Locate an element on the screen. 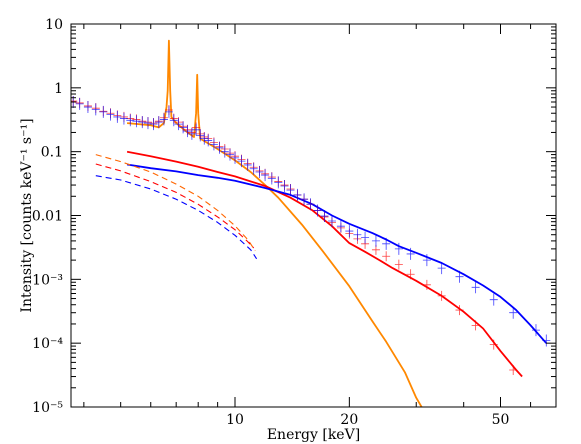 This screenshot has width=581, height=444. x-tick-label-2: 50 is located at coordinates (501, 420).